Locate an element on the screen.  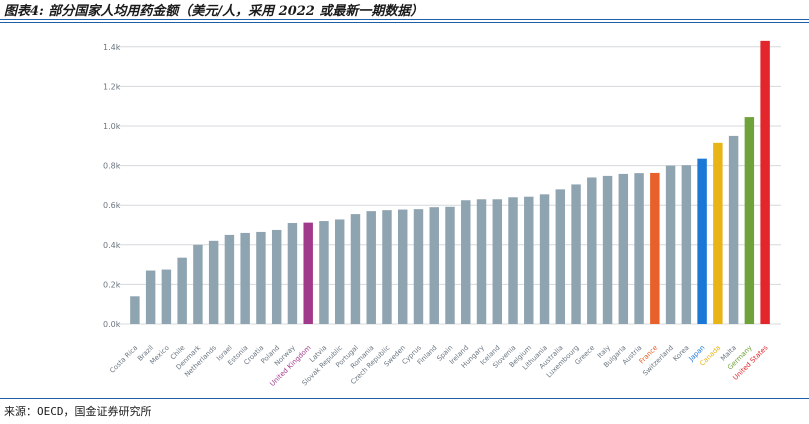
bar-japan is located at coordinates (702, 241).